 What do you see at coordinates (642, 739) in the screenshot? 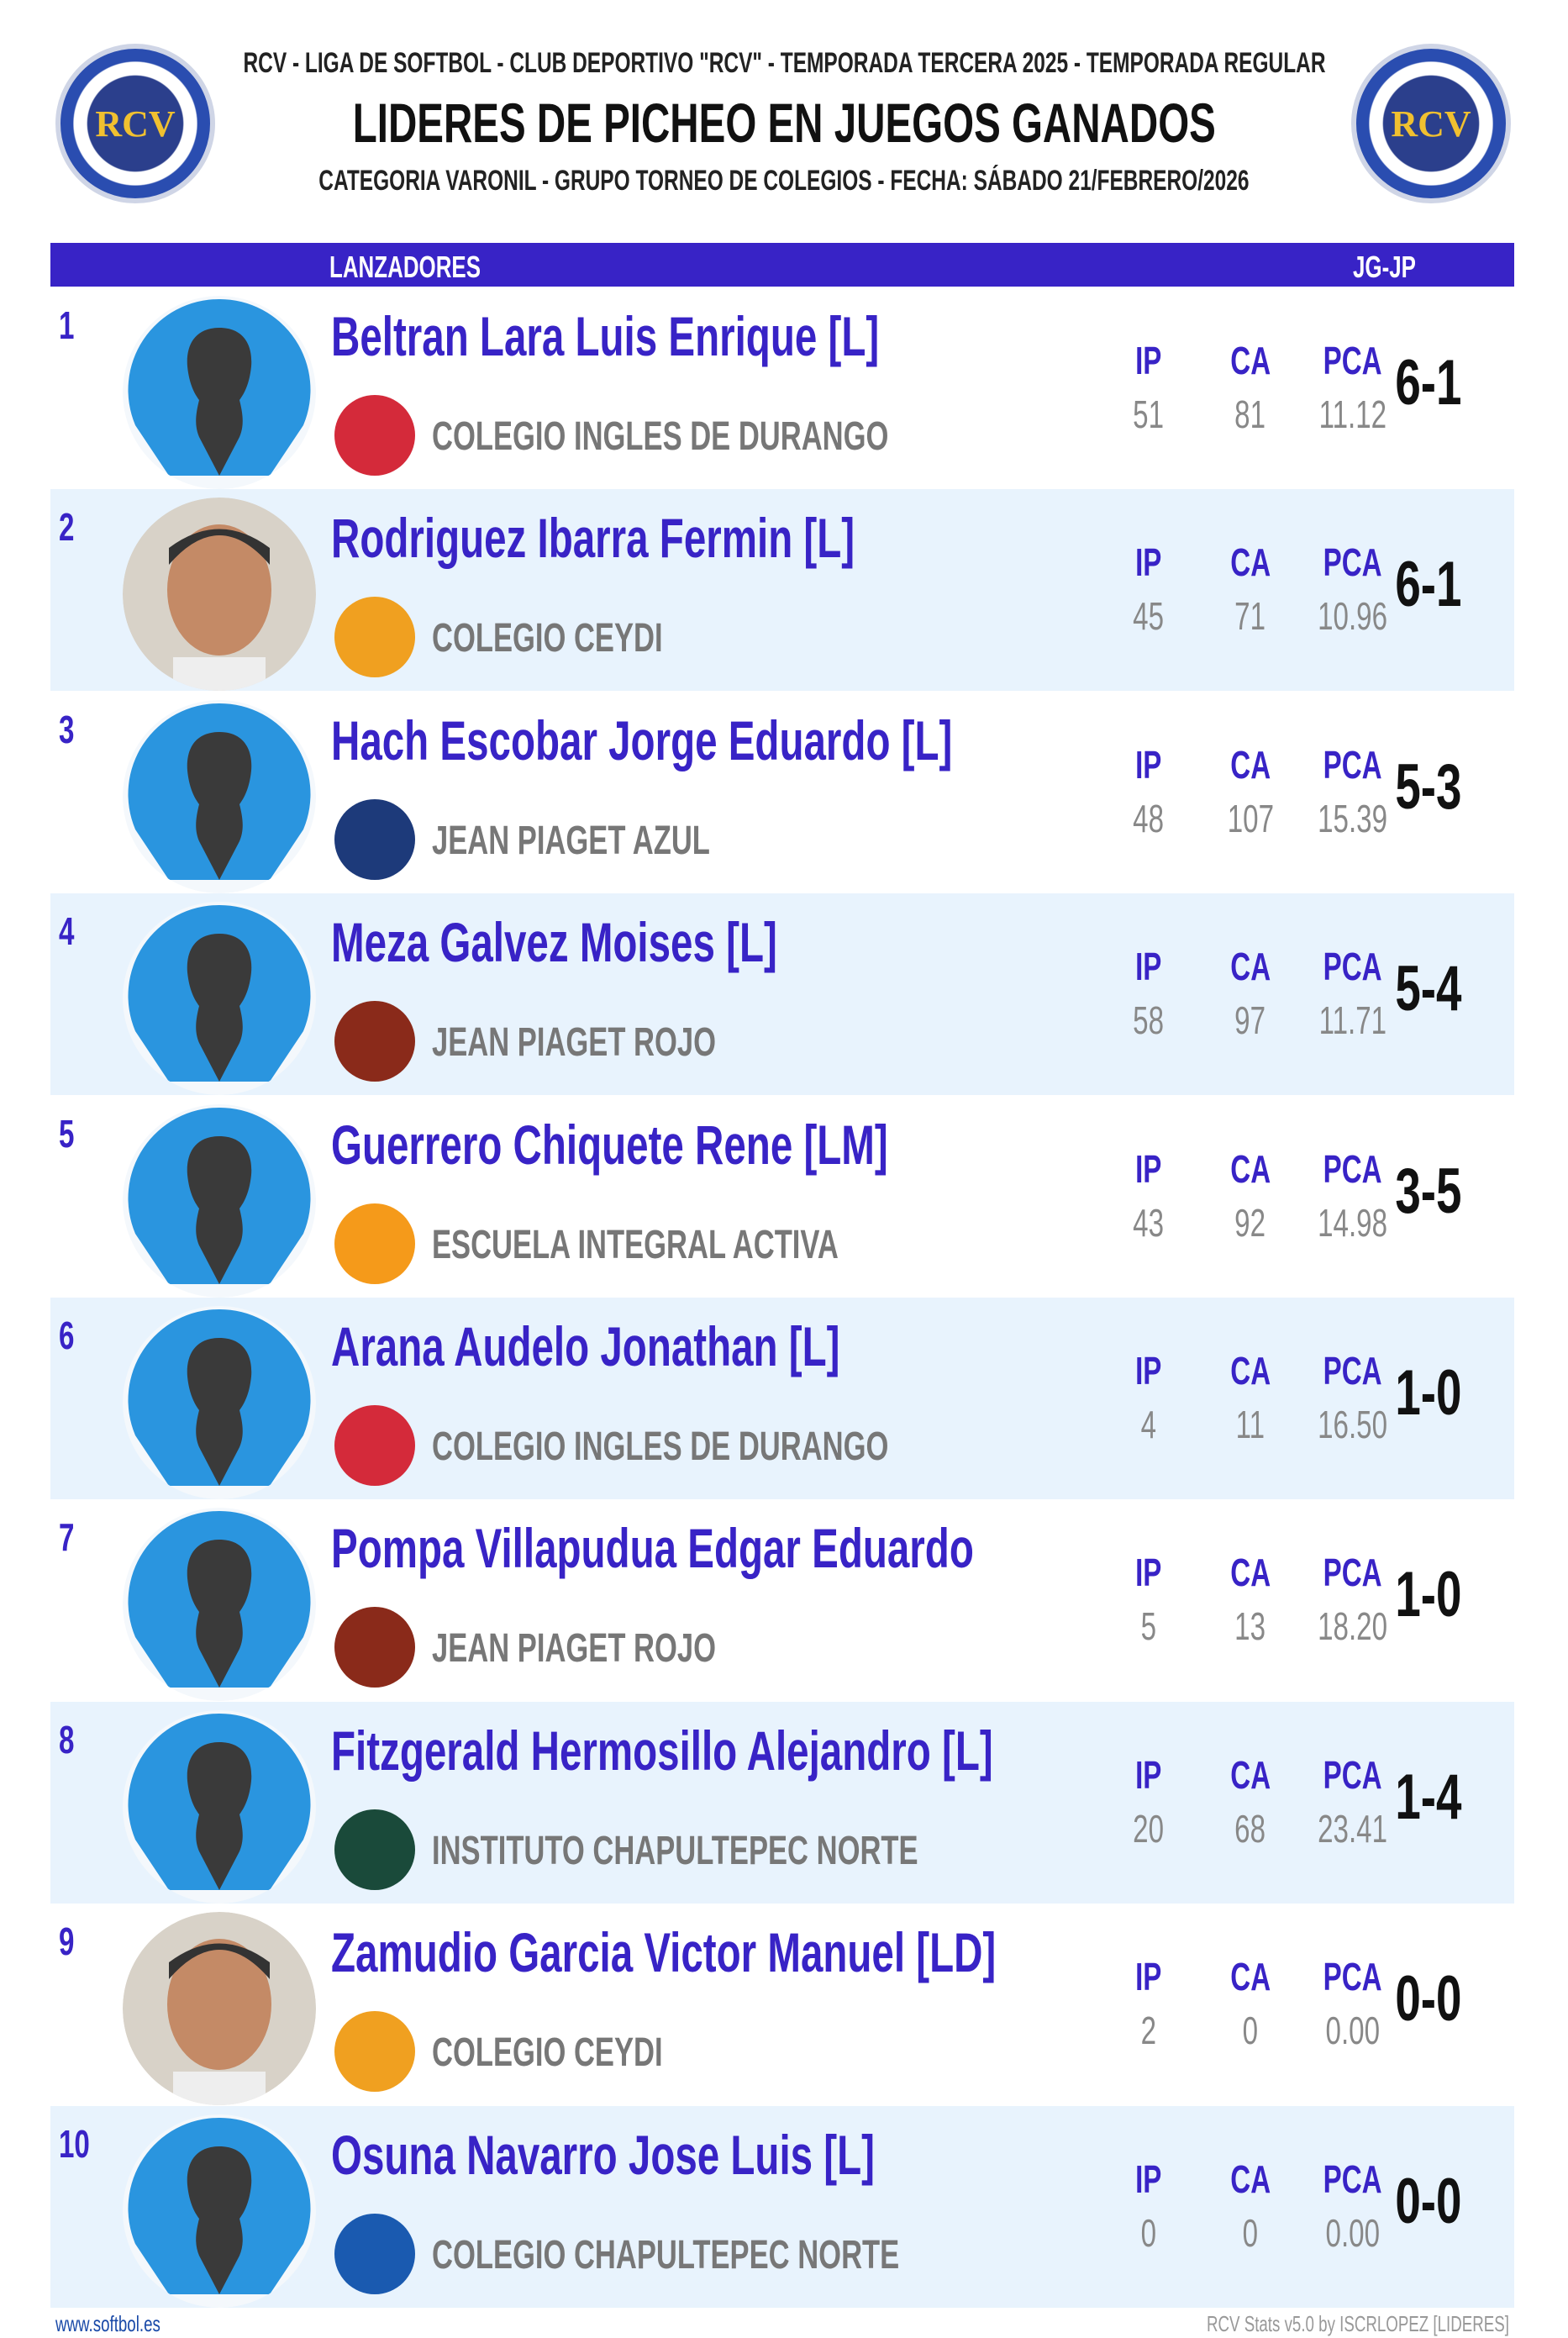
I see `pitcher-name: Hach Escobar Jorge Eduardo [L]` at bounding box center [642, 739].